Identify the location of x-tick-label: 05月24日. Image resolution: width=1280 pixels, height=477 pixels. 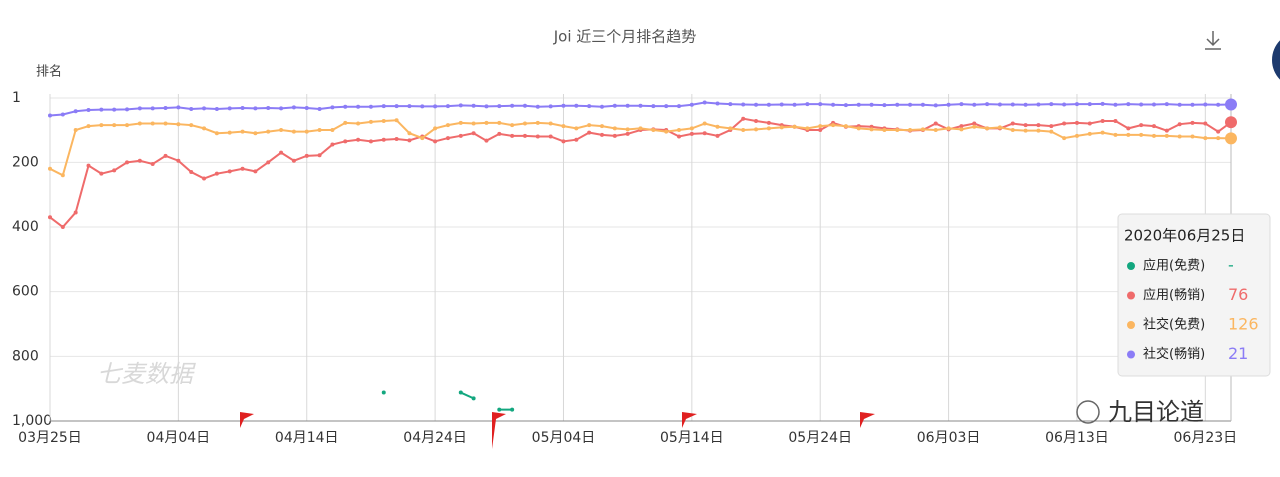
(820, 438).